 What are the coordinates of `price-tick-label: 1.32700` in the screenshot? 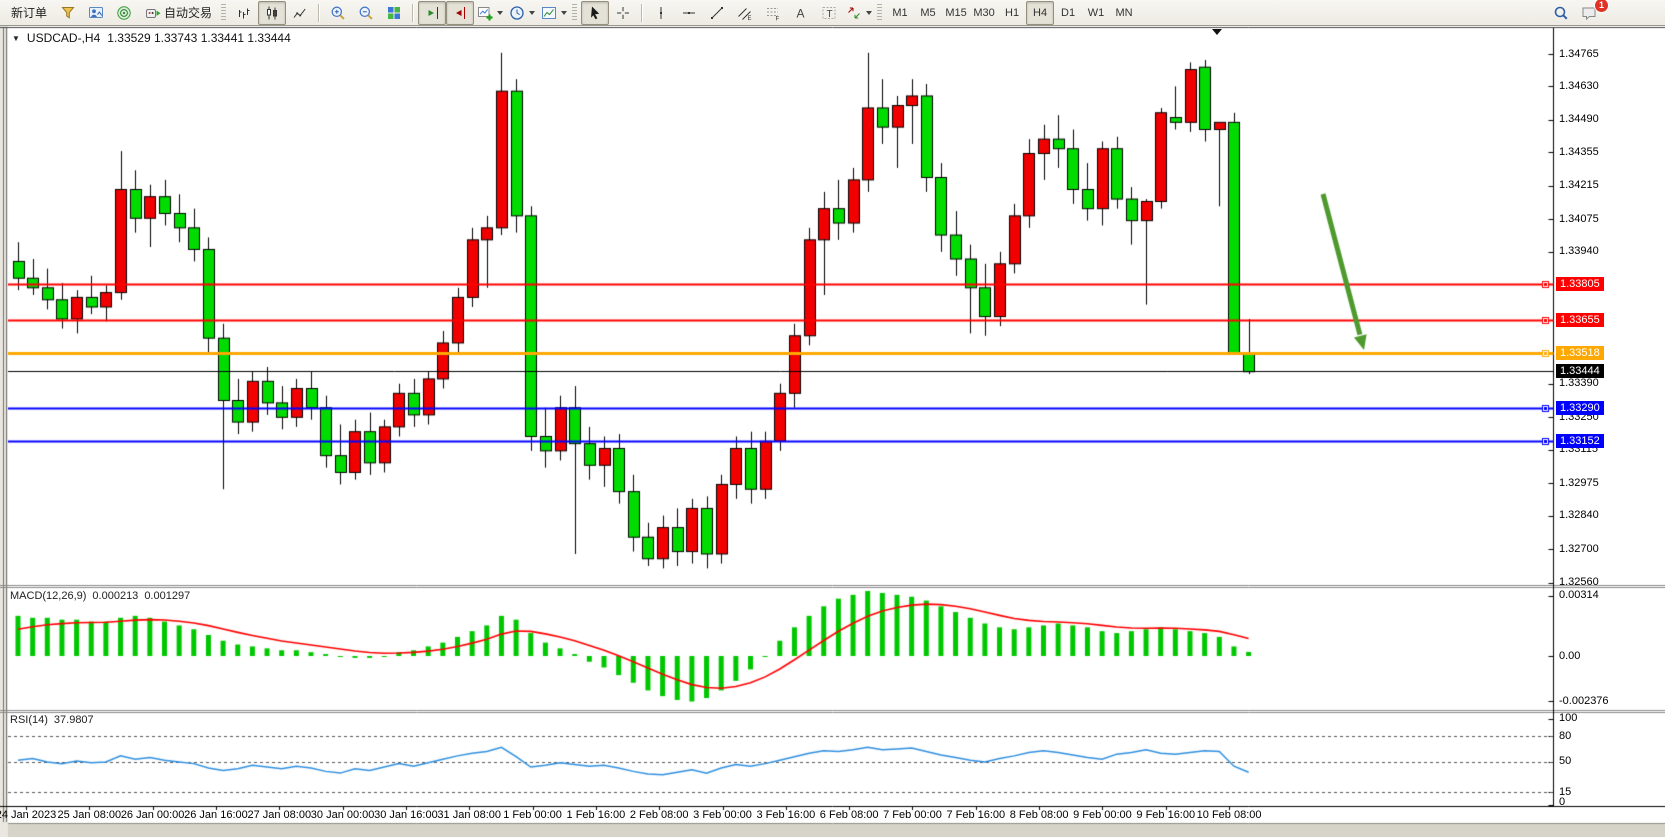 It's located at (1579, 548).